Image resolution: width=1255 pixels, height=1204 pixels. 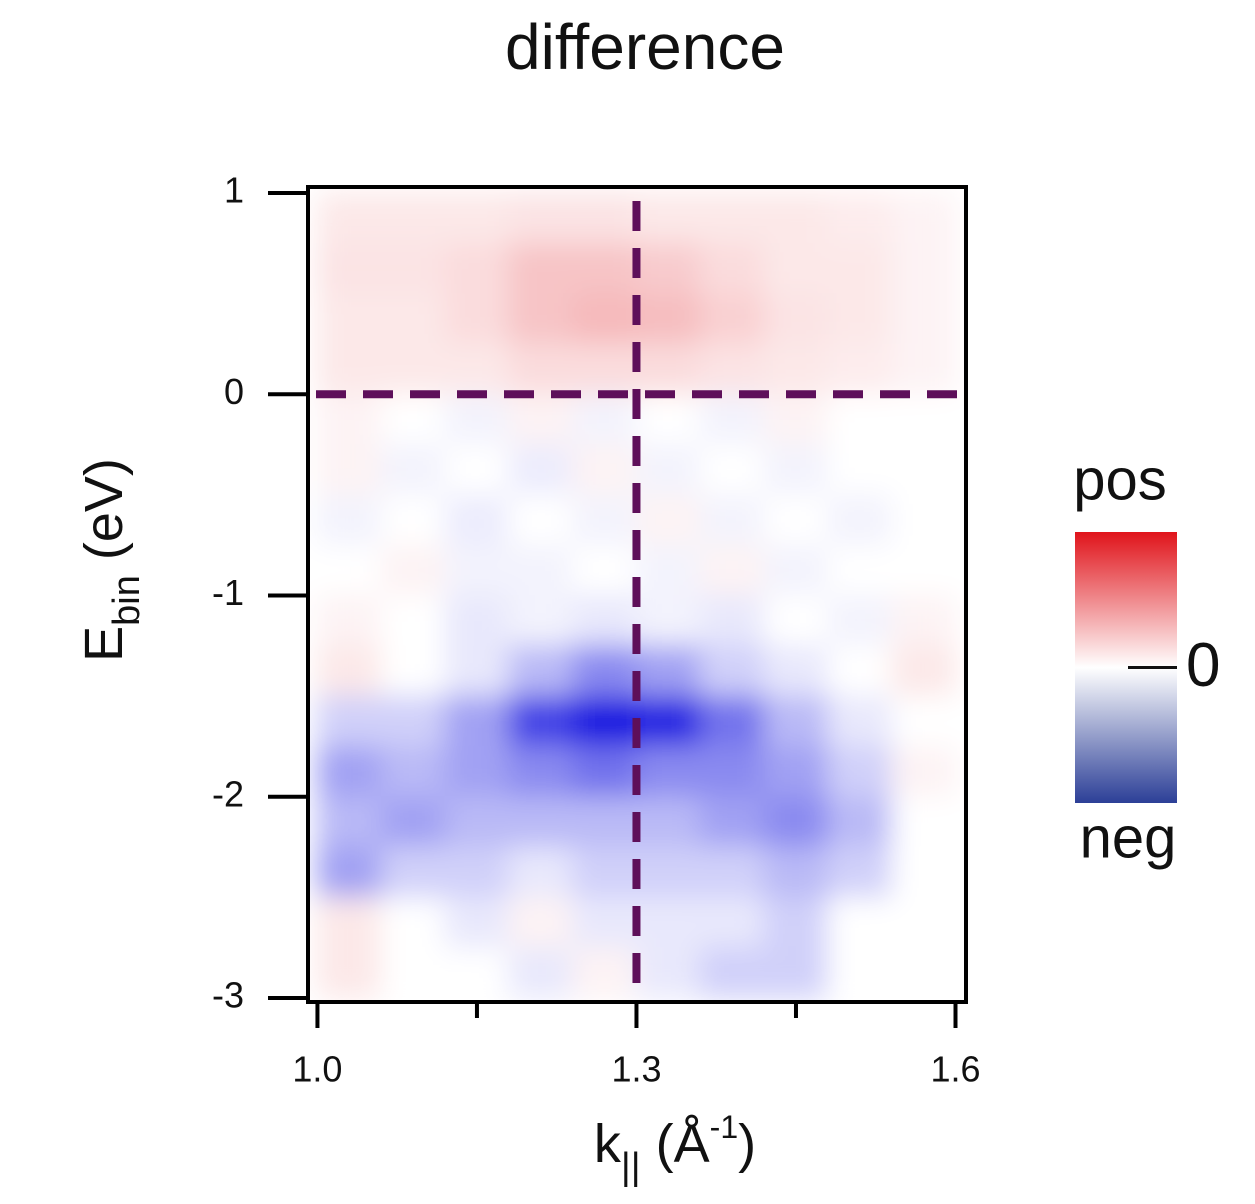 What do you see at coordinates (645, 47) in the screenshot?
I see `chart-title: difference` at bounding box center [645, 47].